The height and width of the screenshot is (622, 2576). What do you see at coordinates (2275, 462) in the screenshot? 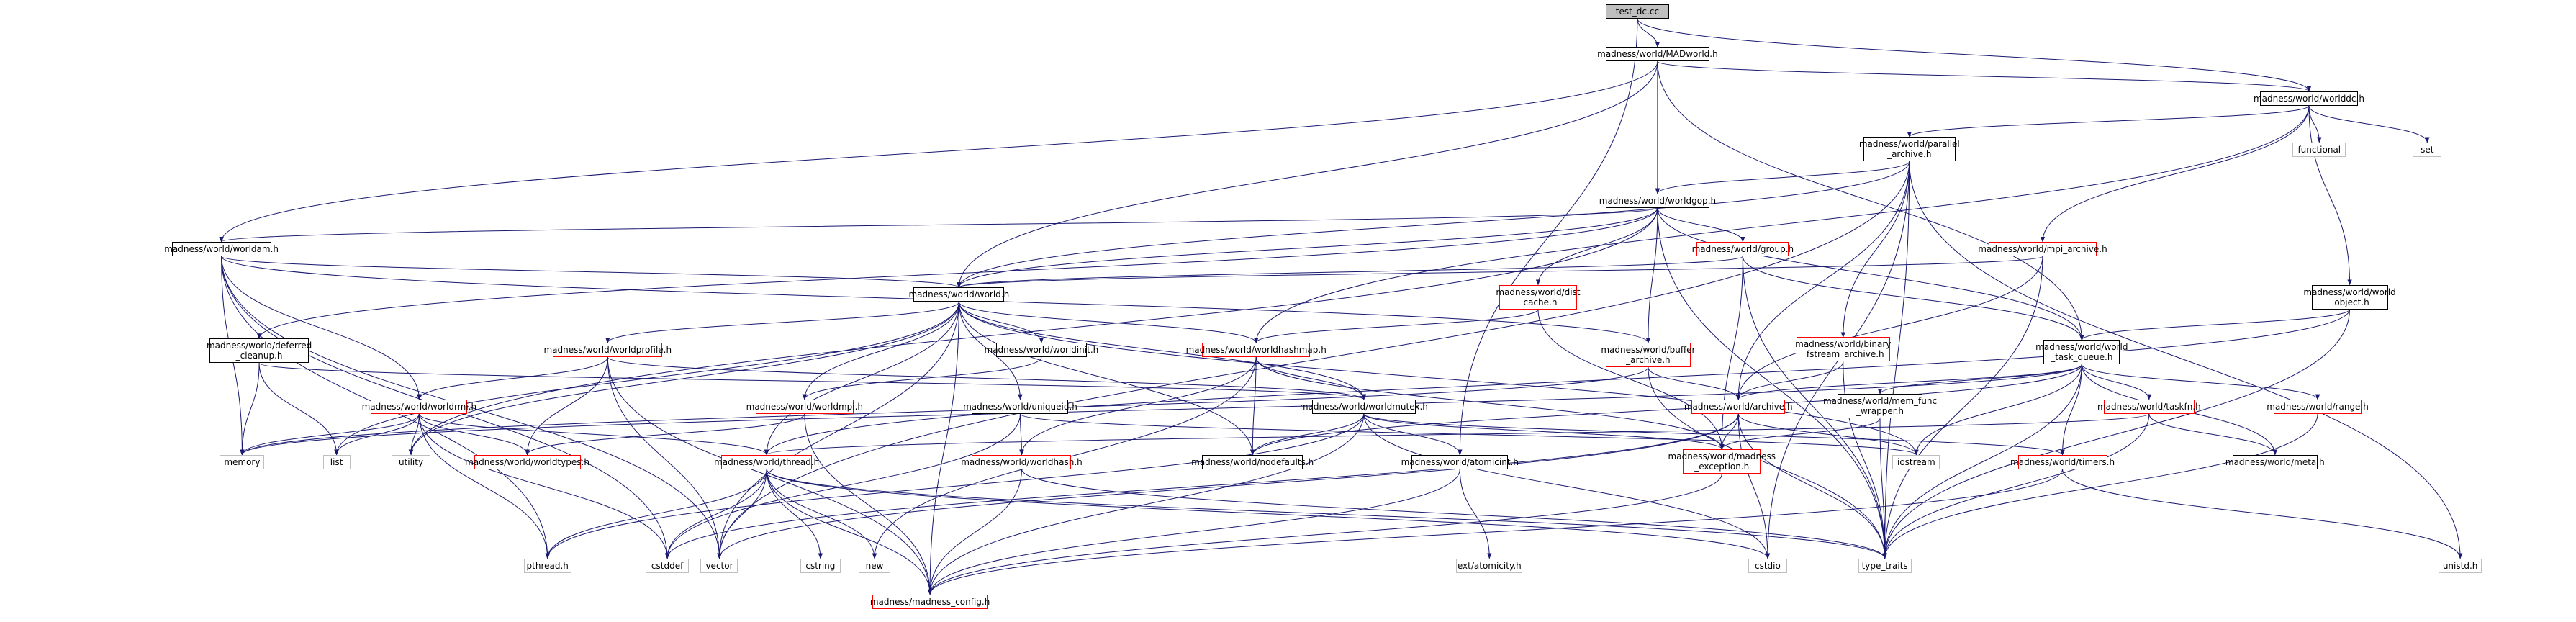
I see `node-meta-h: madness/world/meta.h` at bounding box center [2275, 462].